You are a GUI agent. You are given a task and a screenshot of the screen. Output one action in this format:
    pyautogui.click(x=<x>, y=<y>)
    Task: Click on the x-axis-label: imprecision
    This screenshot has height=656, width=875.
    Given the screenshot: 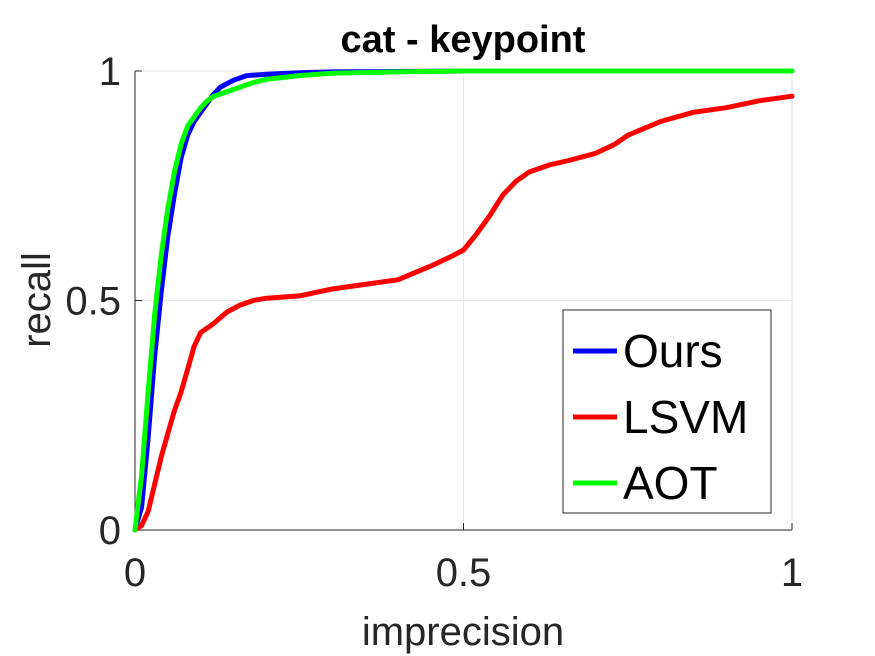 What is the action you would take?
    pyautogui.click(x=463, y=632)
    